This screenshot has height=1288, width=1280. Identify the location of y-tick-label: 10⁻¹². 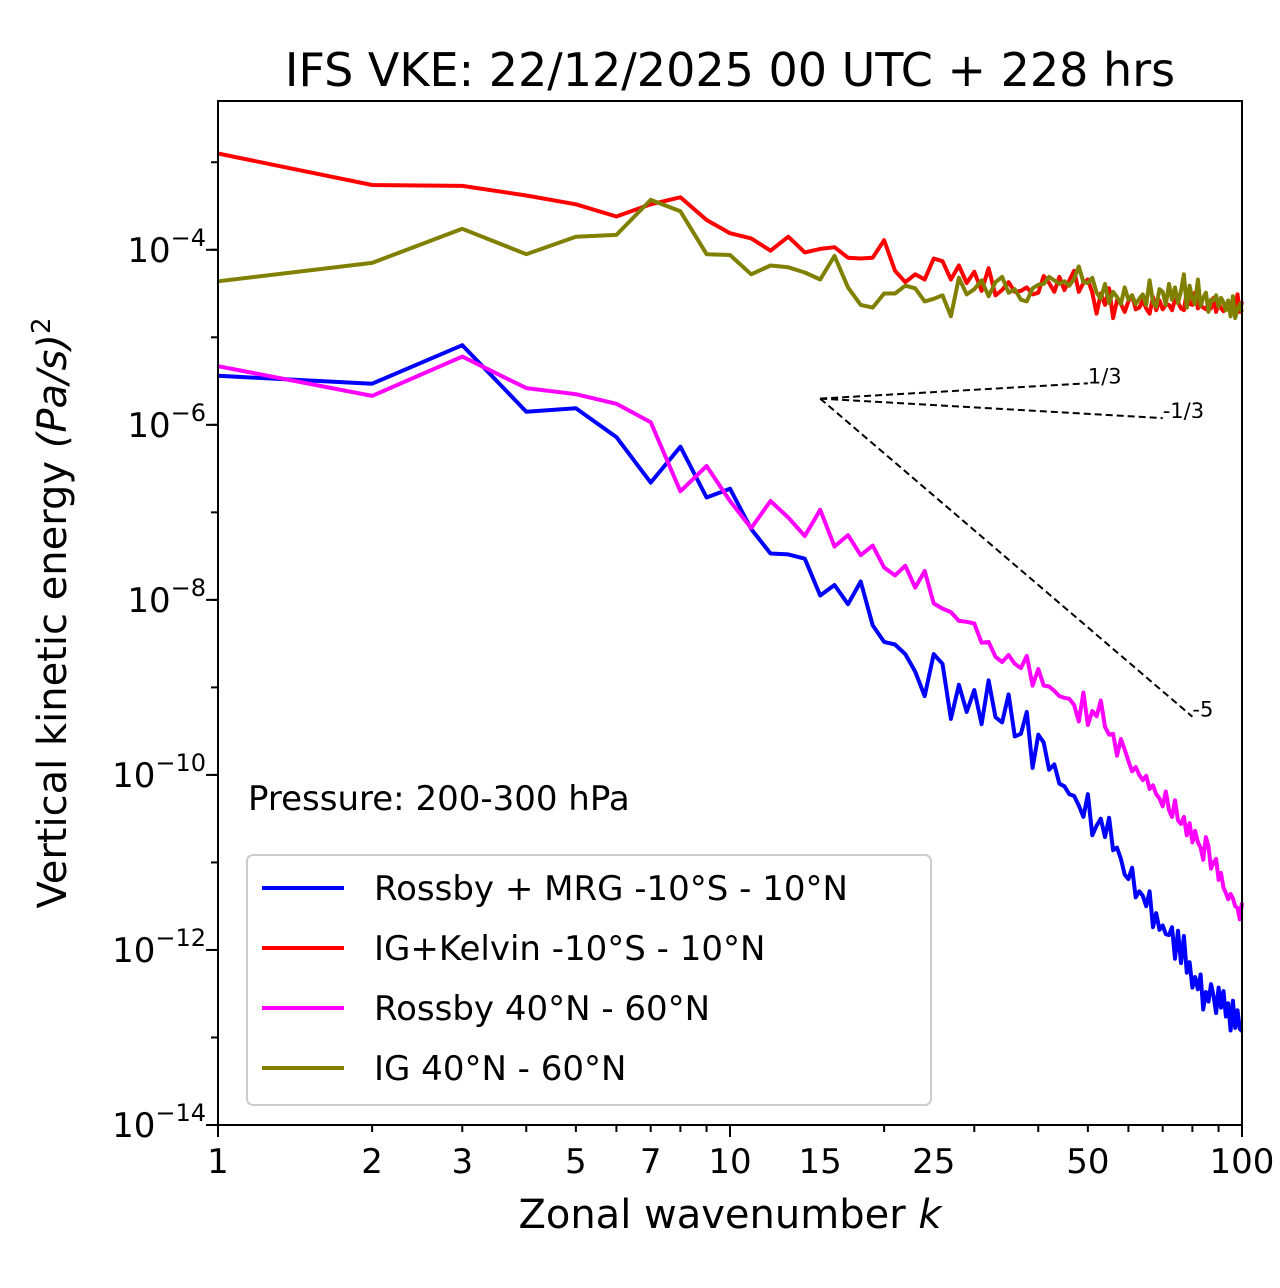
(159, 947).